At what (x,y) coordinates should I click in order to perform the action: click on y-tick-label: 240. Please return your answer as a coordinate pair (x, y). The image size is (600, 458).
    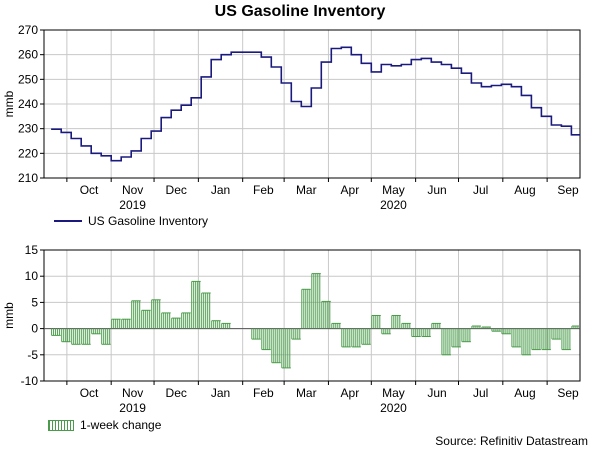
    Looking at the image, I should click on (28, 104).